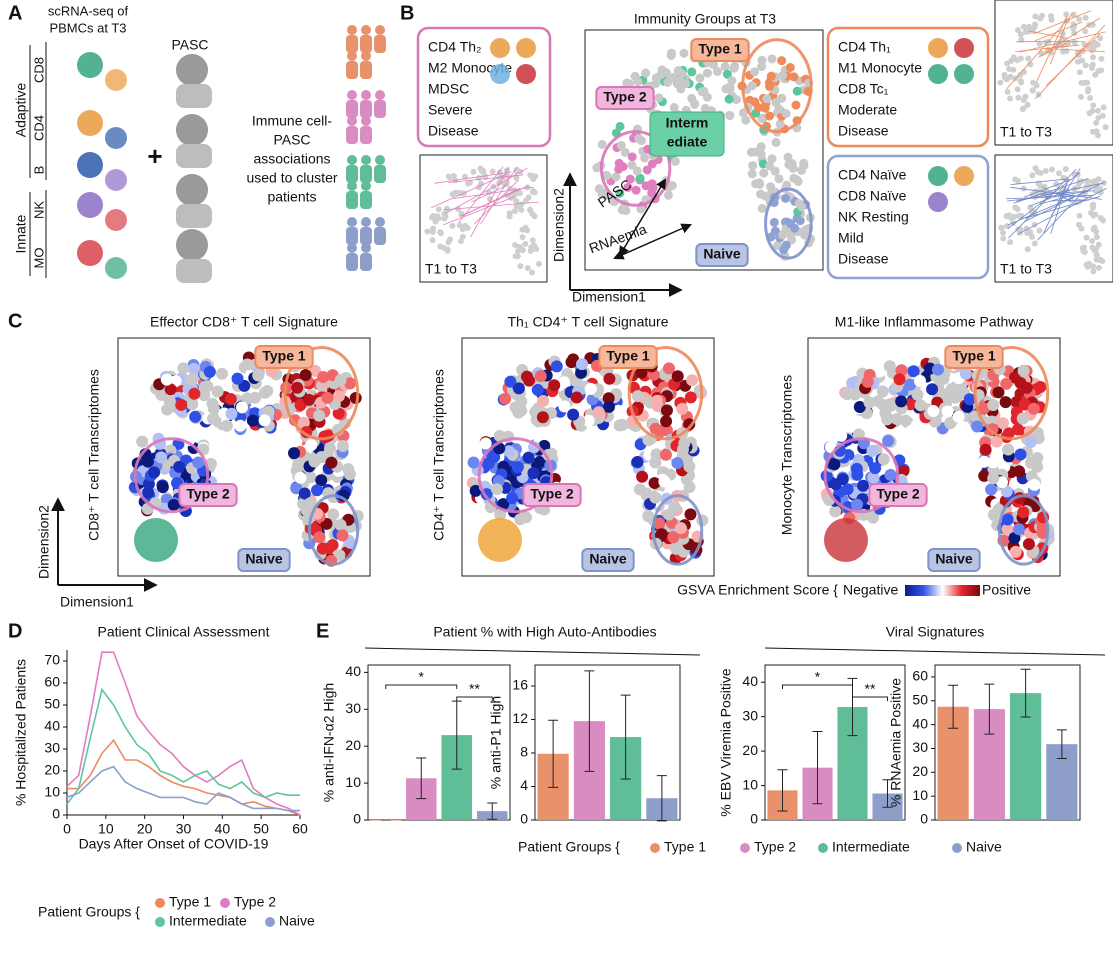 The height and width of the screenshot is (961, 1113). Describe the element at coordinates (56, 814) in the screenshot. I see `y-tick-label: 0` at that location.